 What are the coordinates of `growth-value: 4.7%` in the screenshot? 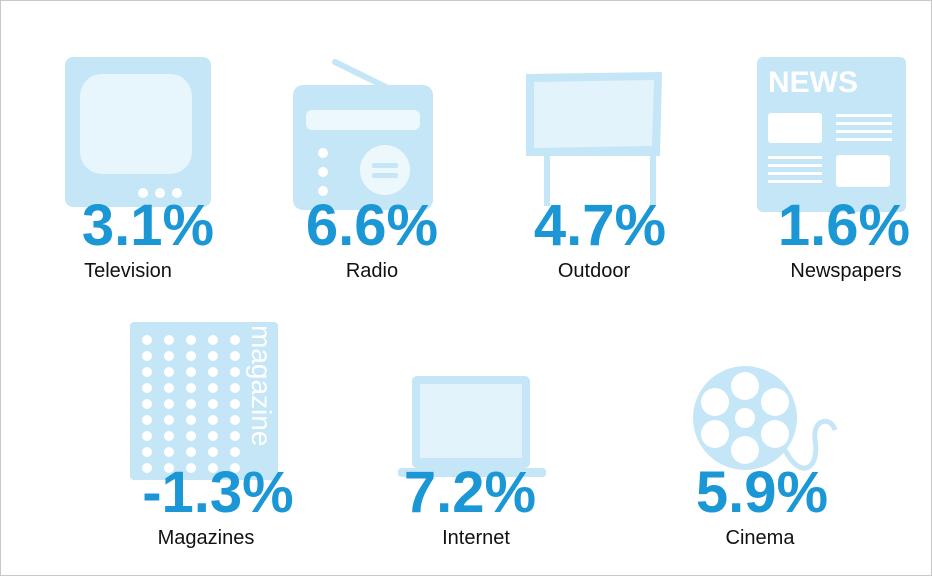 It's located at (600, 225).